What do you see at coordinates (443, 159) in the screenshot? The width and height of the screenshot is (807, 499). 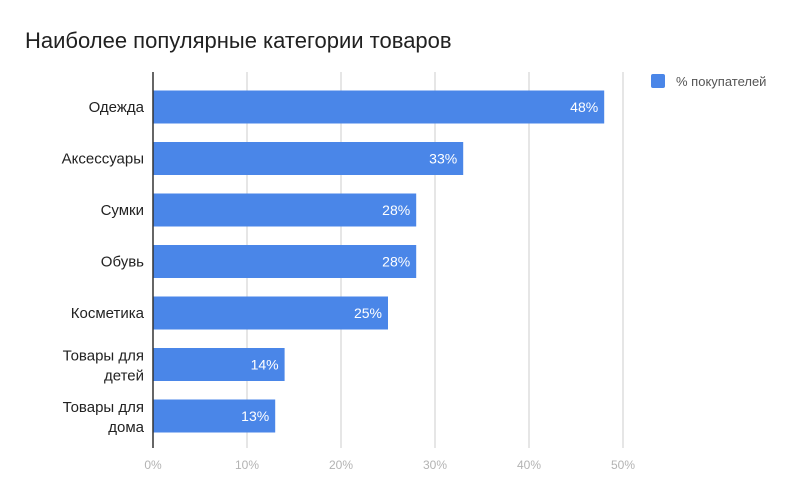 I see `data-label: 33%` at bounding box center [443, 159].